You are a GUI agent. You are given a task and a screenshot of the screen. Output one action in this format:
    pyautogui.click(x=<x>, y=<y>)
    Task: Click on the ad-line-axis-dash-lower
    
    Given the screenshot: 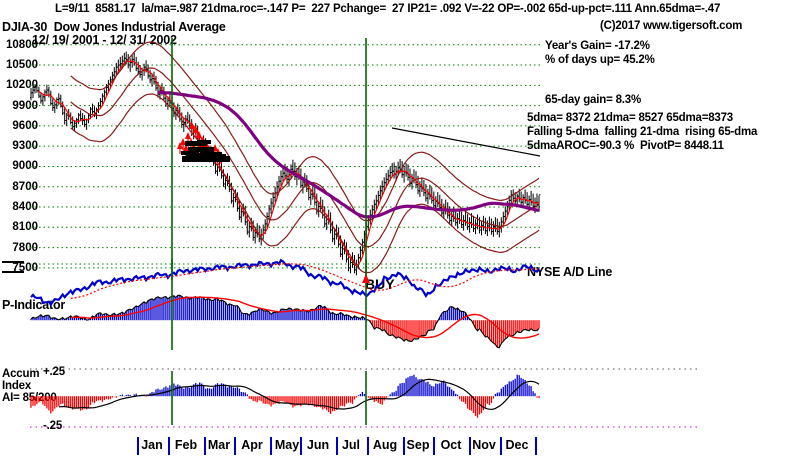 What is the action you would take?
    pyautogui.click(x=13, y=272)
    